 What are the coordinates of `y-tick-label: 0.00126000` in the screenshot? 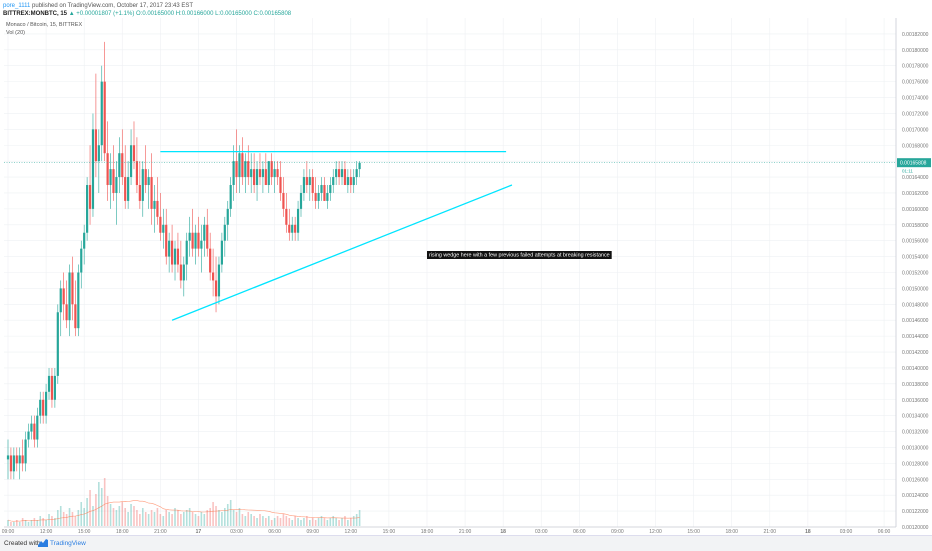 It's located at (915, 480).